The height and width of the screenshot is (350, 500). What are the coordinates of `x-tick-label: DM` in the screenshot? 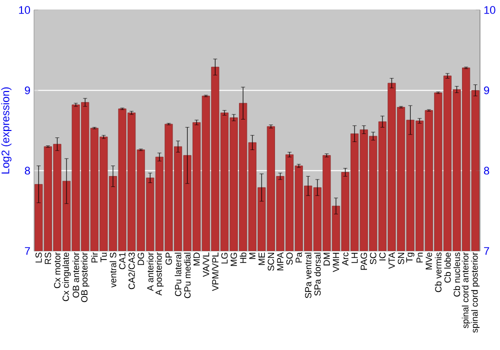 It's located at (327, 259).